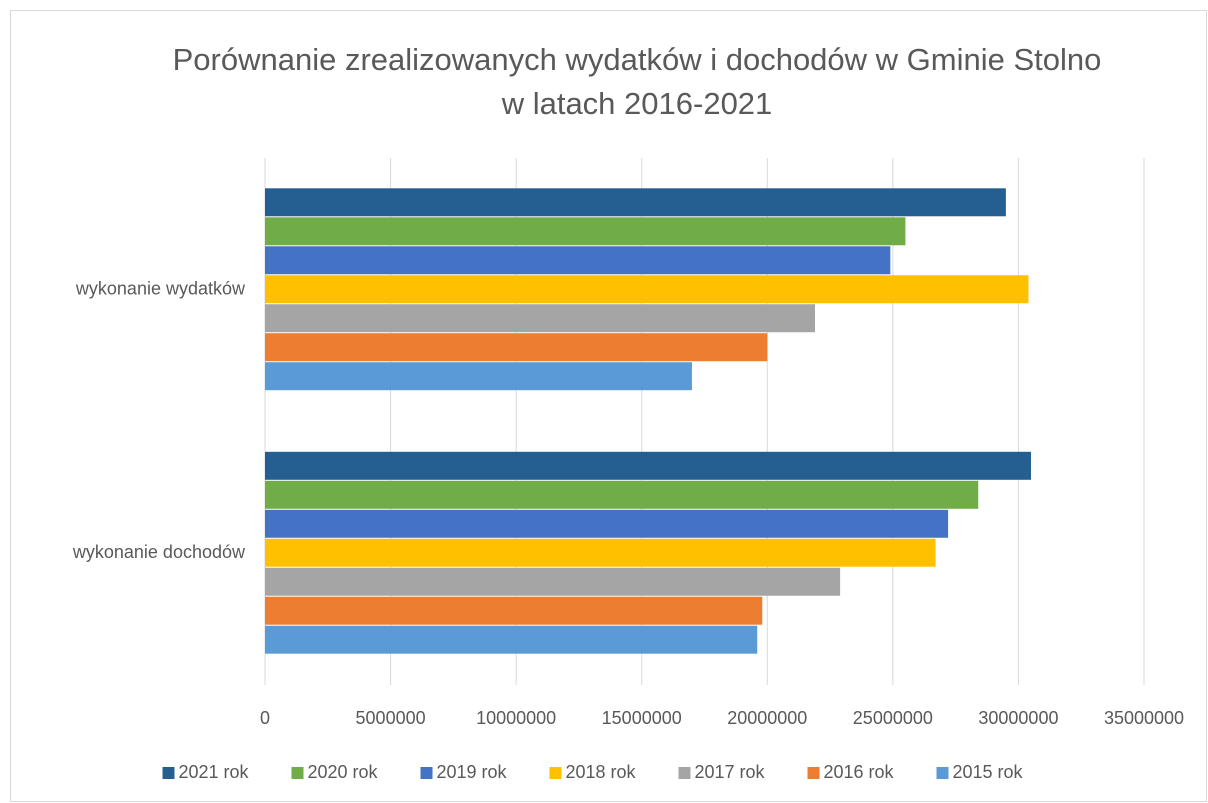 The width and height of the screenshot is (1208, 803). What do you see at coordinates (159, 552) in the screenshot?
I see `y-tick-label: wykonanie dochodów` at bounding box center [159, 552].